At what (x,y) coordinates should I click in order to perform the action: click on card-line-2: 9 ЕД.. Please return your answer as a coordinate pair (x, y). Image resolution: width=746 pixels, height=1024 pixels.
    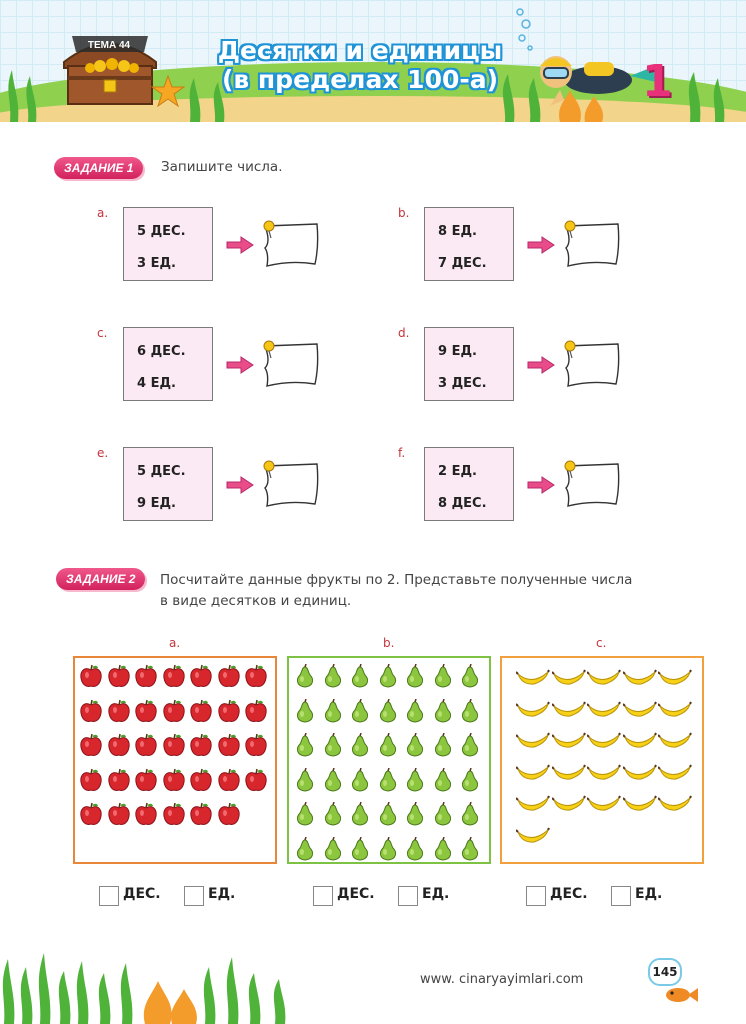
    Looking at the image, I should click on (156, 503).